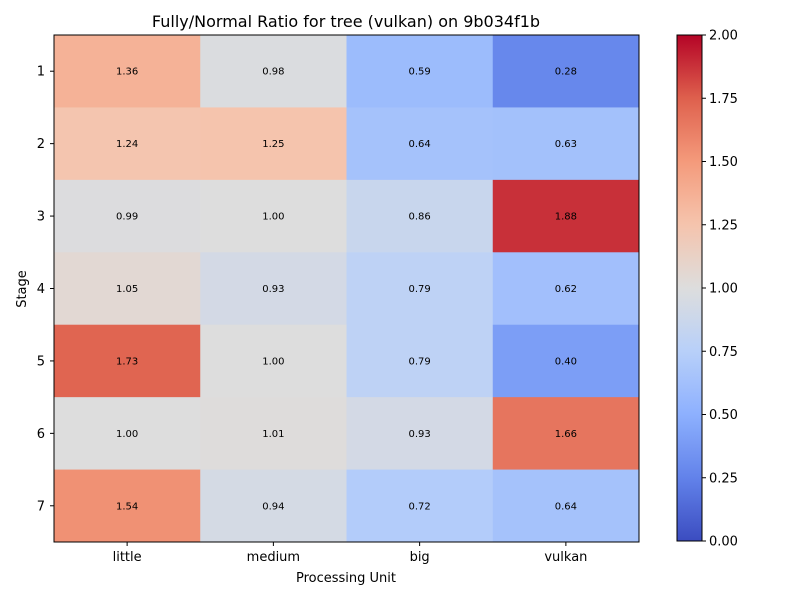  Describe the element at coordinates (723, 162) in the screenshot. I see `colorbar-tick-label: 1.50` at that location.